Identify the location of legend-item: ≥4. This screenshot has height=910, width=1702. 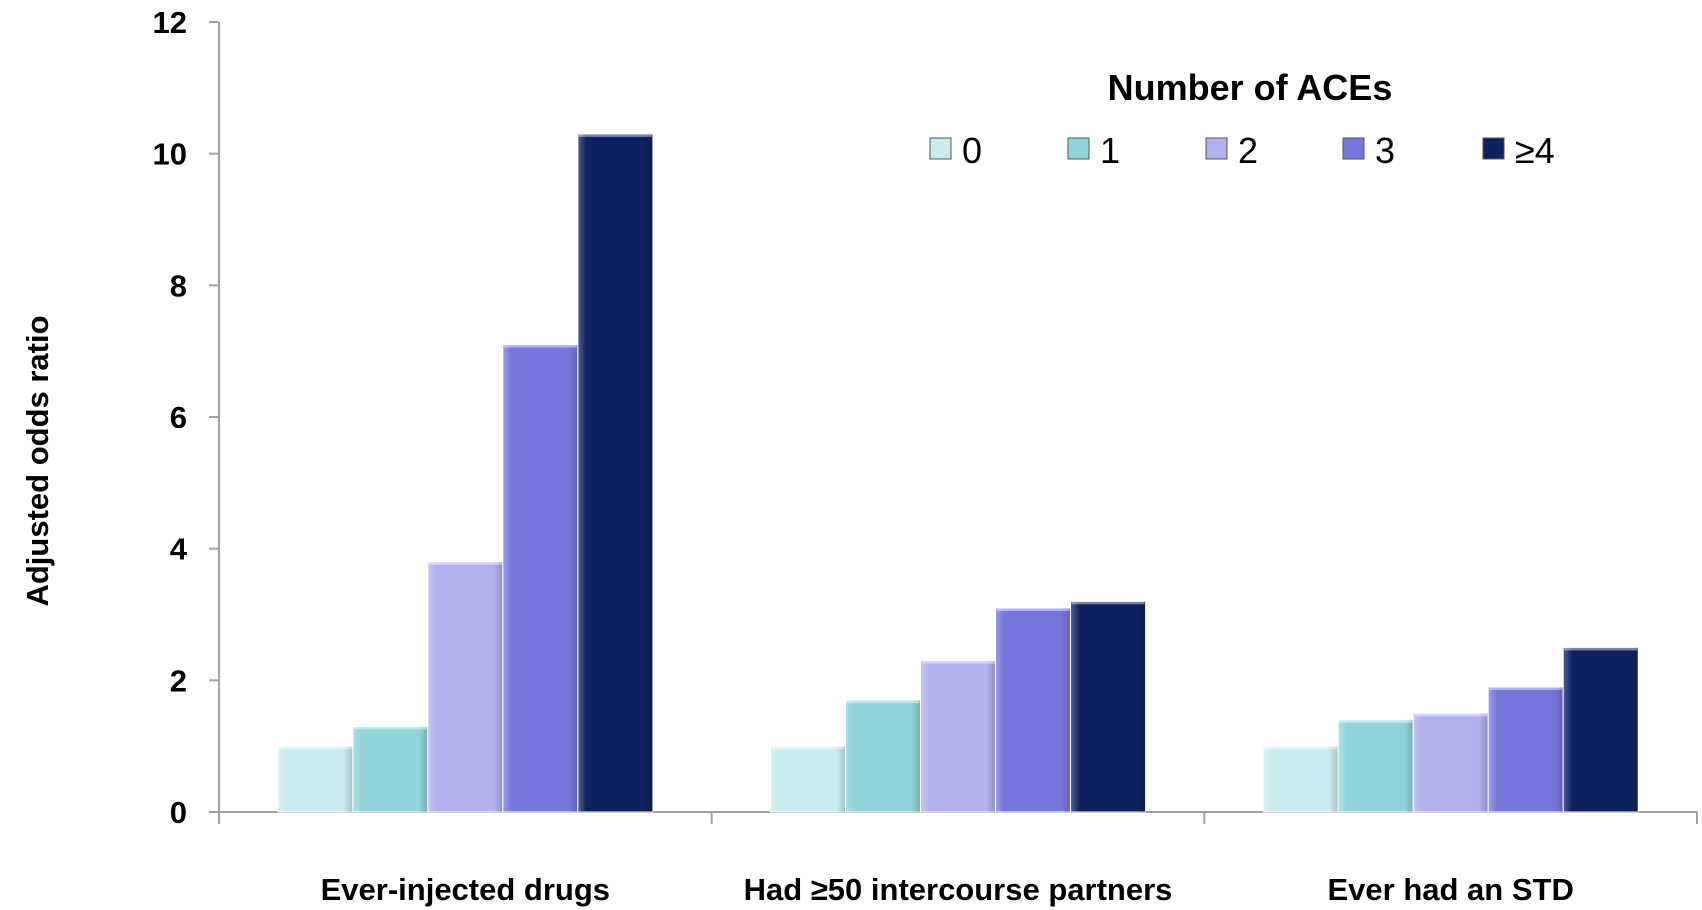
(1518, 150).